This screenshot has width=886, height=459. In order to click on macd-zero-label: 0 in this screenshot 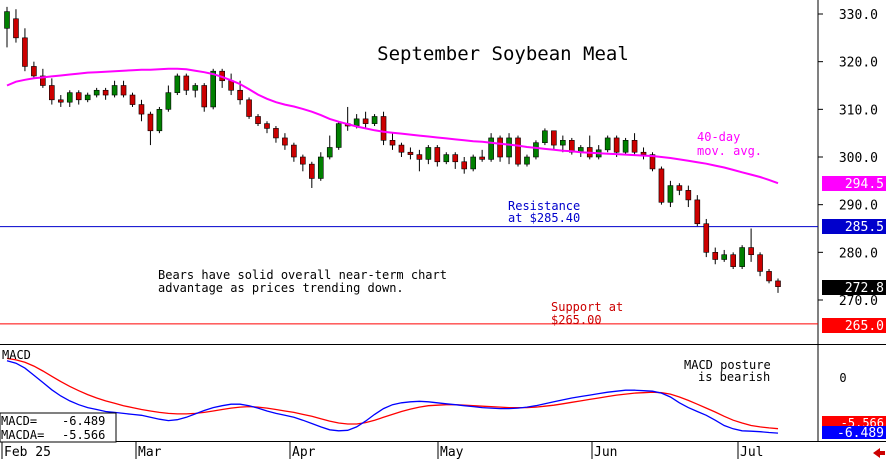, I will do `click(842, 378)`.